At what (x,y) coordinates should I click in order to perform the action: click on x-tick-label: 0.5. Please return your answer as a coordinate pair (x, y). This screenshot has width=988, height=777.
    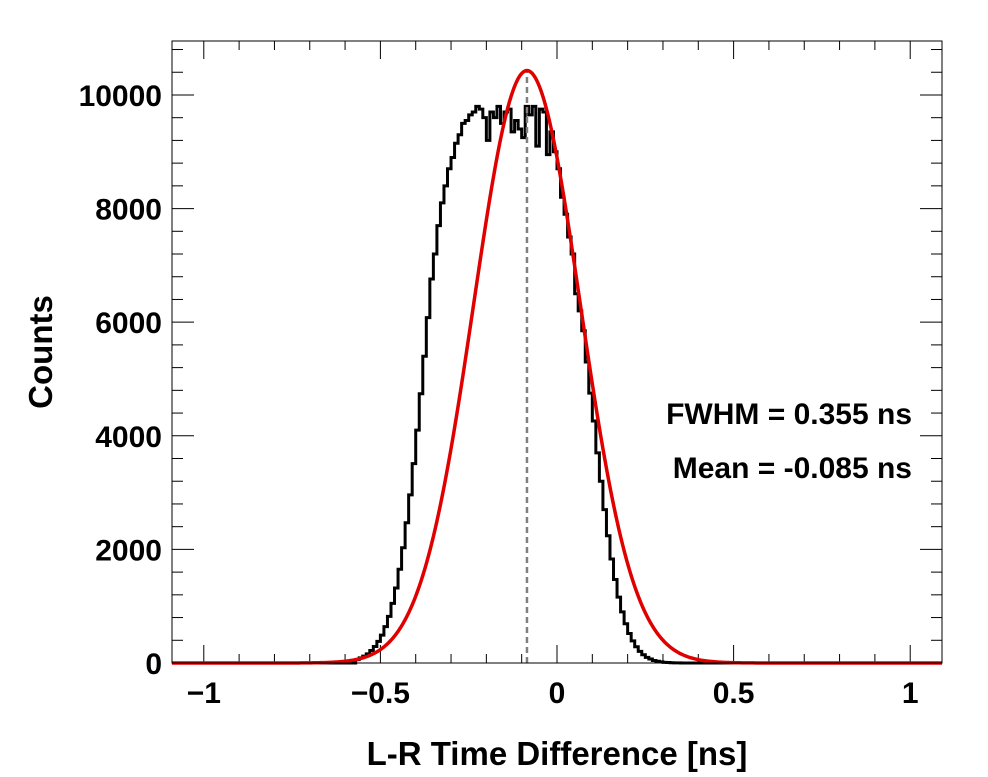
    Looking at the image, I should click on (734, 693).